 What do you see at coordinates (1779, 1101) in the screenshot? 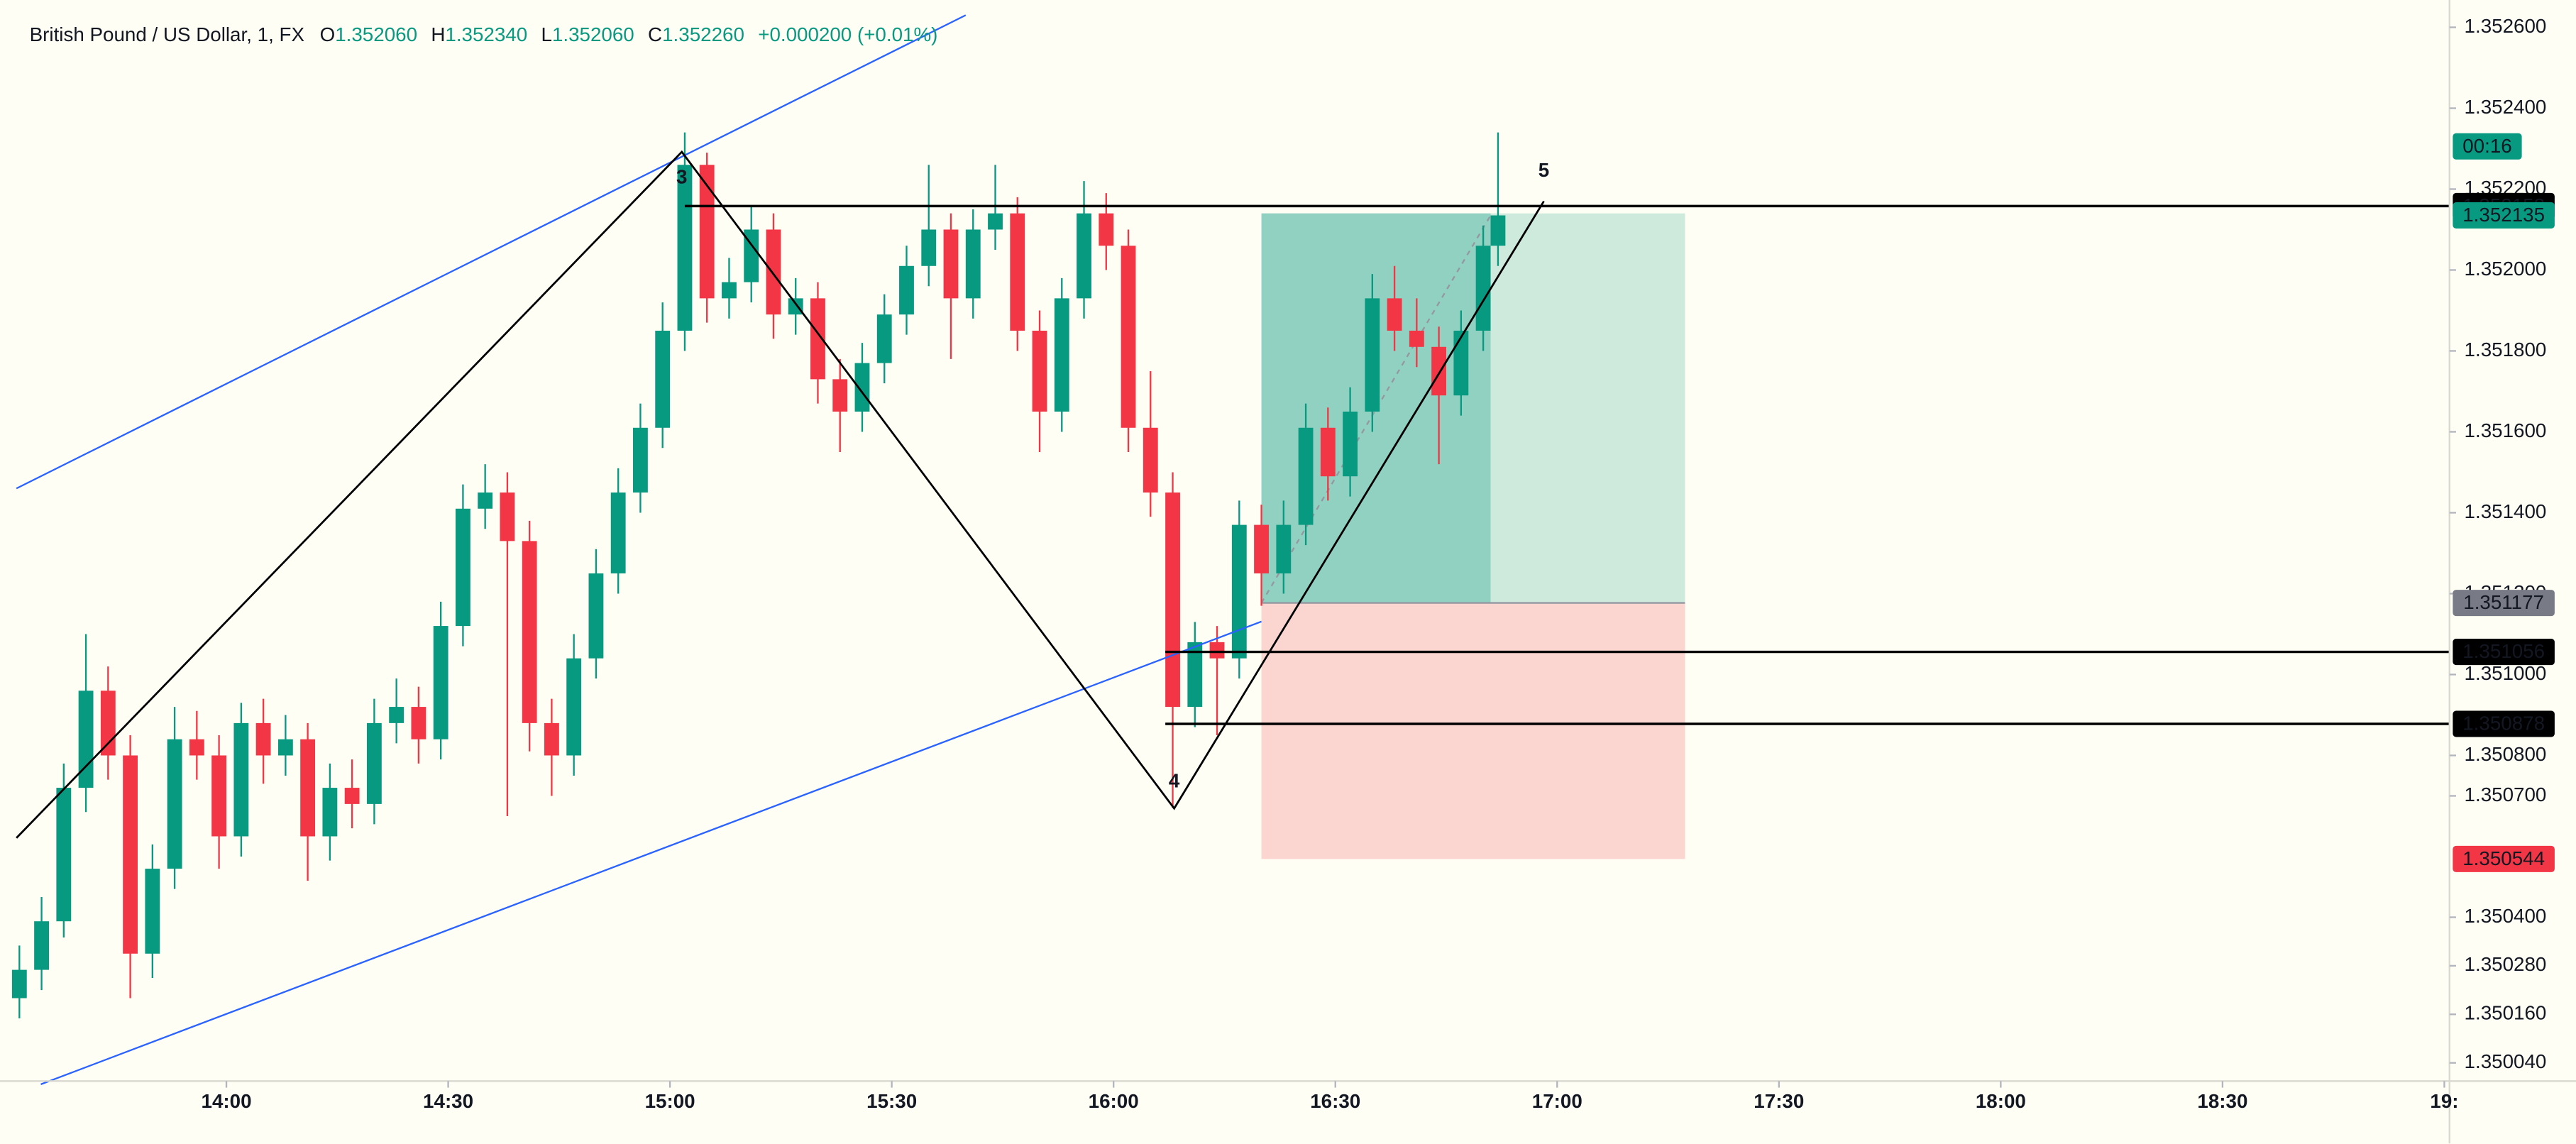
I see `x-tick-label: 17:30` at bounding box center [1779, 1101].